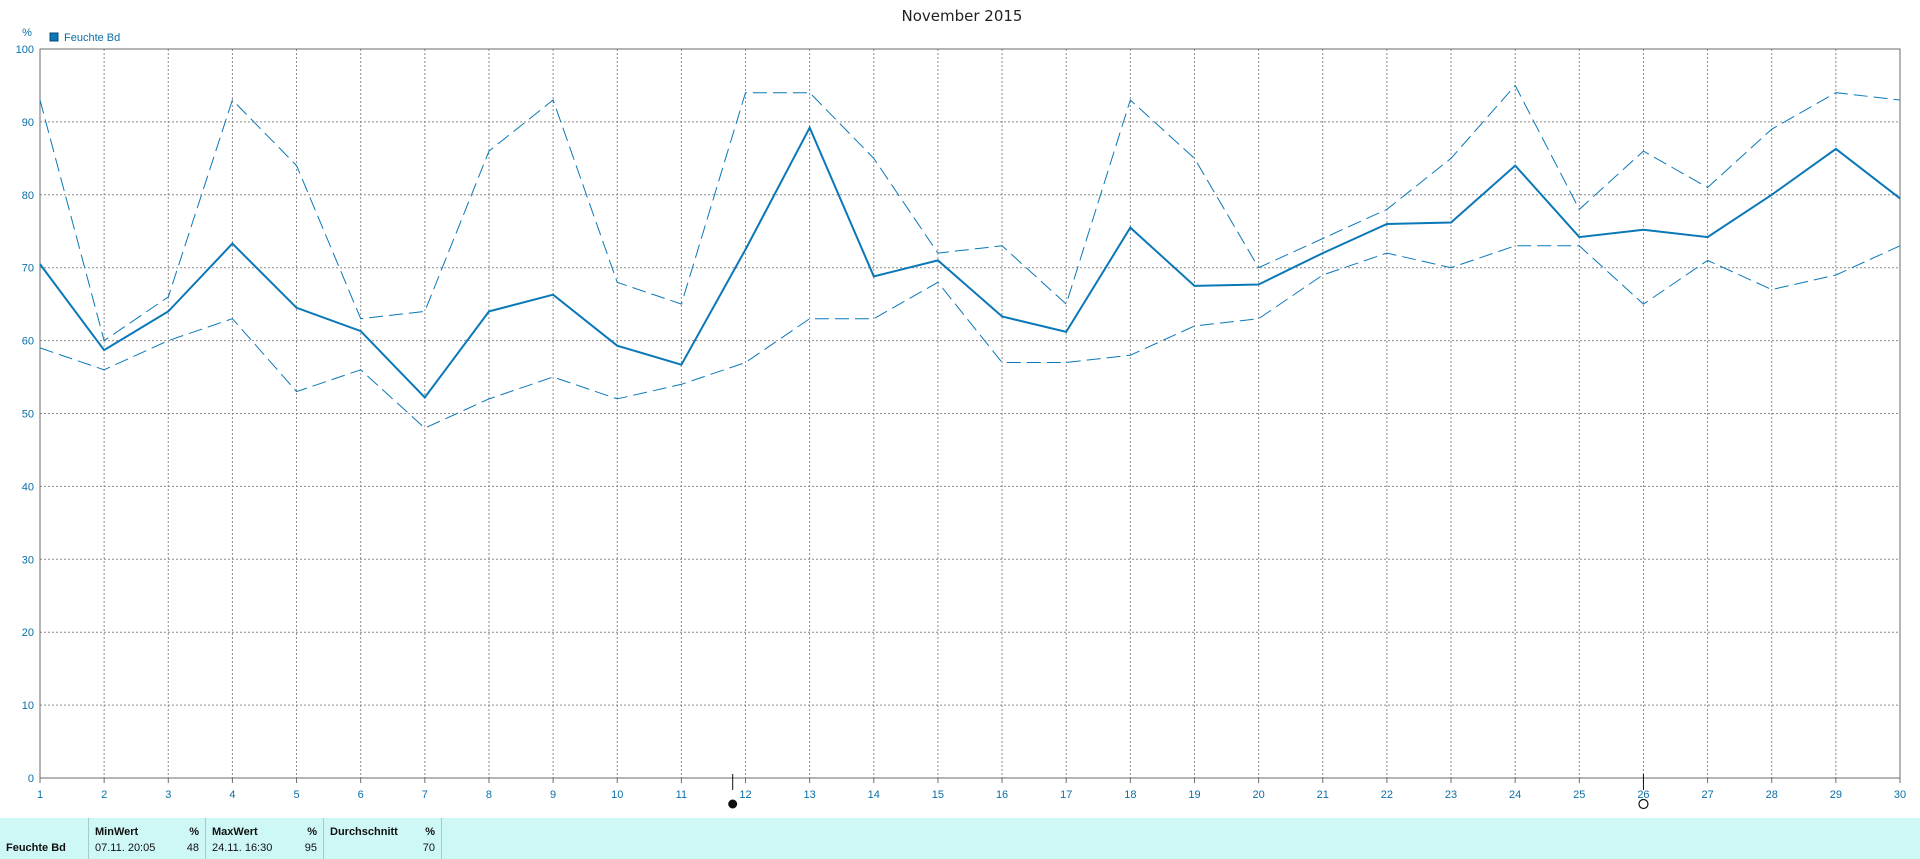 The width and height of the screenshot is (1920, 859). What do you see at coordinates (1643, 804) in the screenshot?
I see `full-moon-icon` at bounding box center [1643, 804].